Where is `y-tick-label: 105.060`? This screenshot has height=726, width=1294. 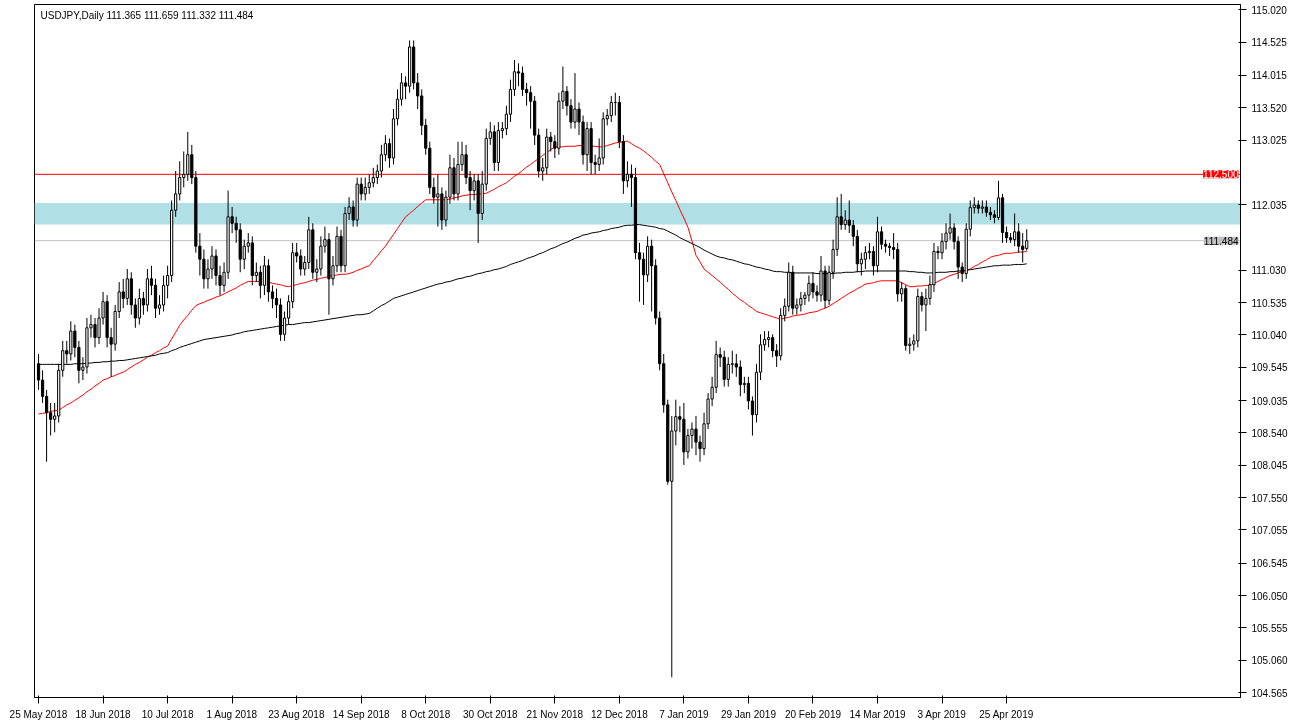
y-tick-label: 105.060 is located at coordinates (1270, 661).